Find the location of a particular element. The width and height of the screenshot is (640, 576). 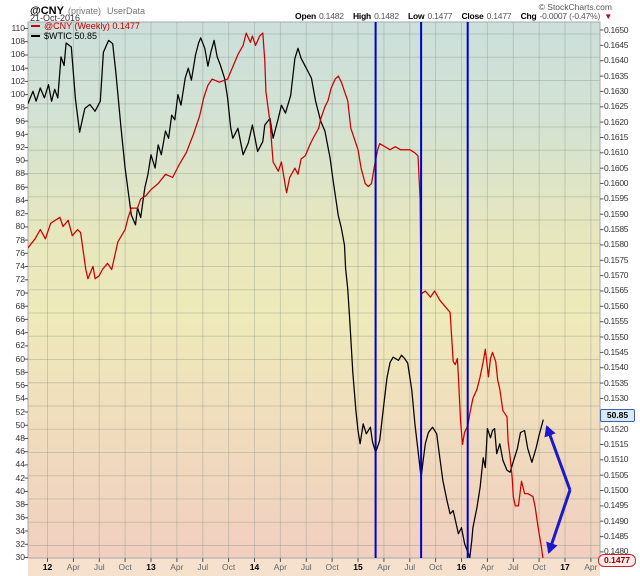

right-axis-tick: 0.1530 is located at coordinates (616, 397).